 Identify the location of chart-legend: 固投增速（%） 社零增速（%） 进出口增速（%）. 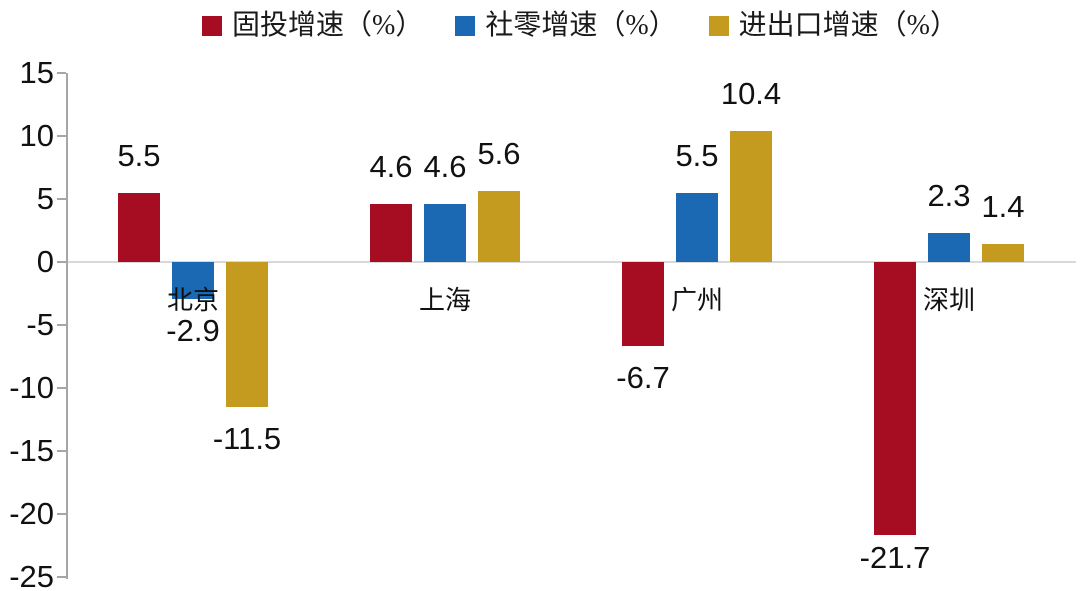
(580, 26).